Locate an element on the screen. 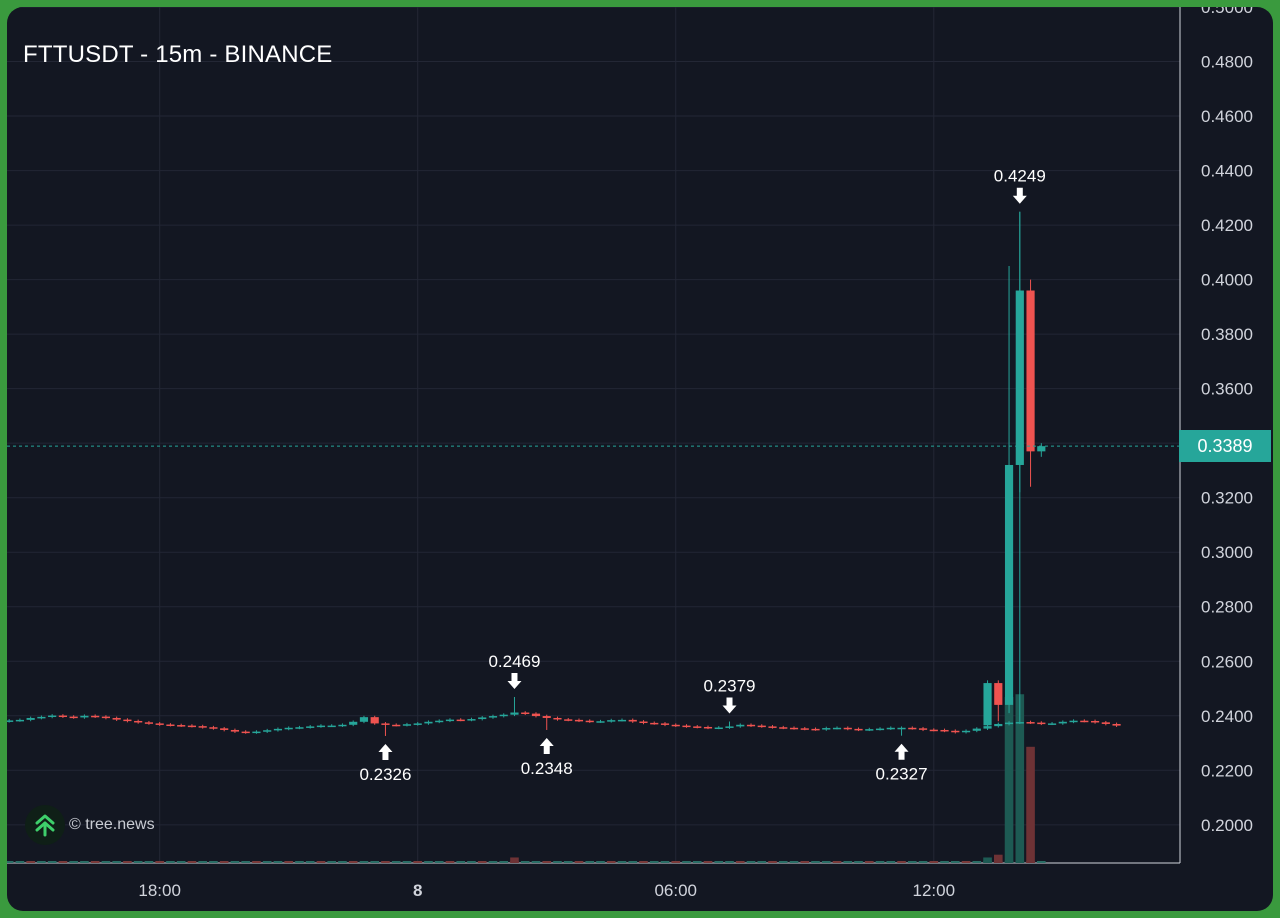 This screenshot has width=1280, height=918. y-tick-label: 0.2200 is located at coordinates (1227, 770).